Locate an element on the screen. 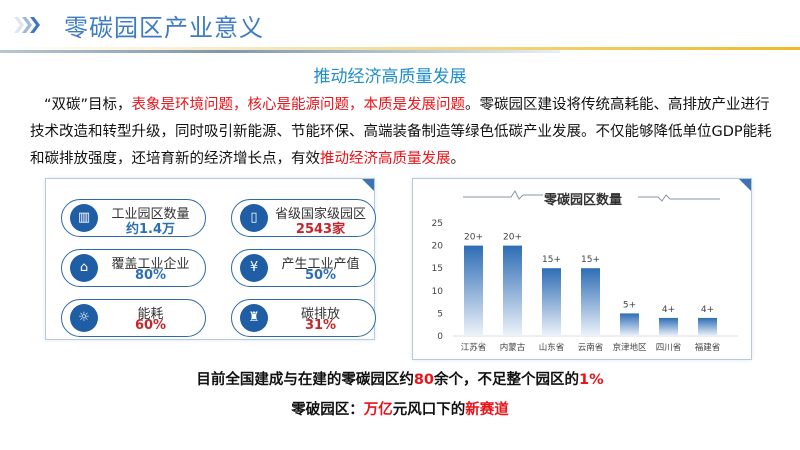 The height and width of the screenshot is (450, 800). lightbulb-icon: ☼ is located at coordinates (84, 318).